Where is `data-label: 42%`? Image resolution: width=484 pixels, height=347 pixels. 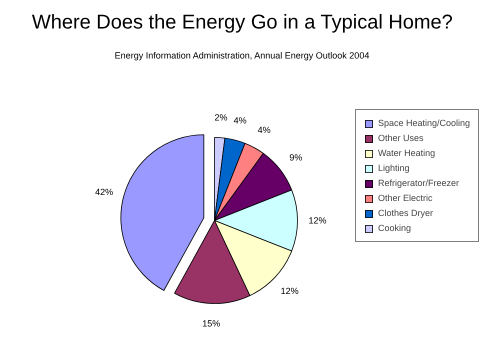 data-label: 42% is located at coordinates (104, 192).